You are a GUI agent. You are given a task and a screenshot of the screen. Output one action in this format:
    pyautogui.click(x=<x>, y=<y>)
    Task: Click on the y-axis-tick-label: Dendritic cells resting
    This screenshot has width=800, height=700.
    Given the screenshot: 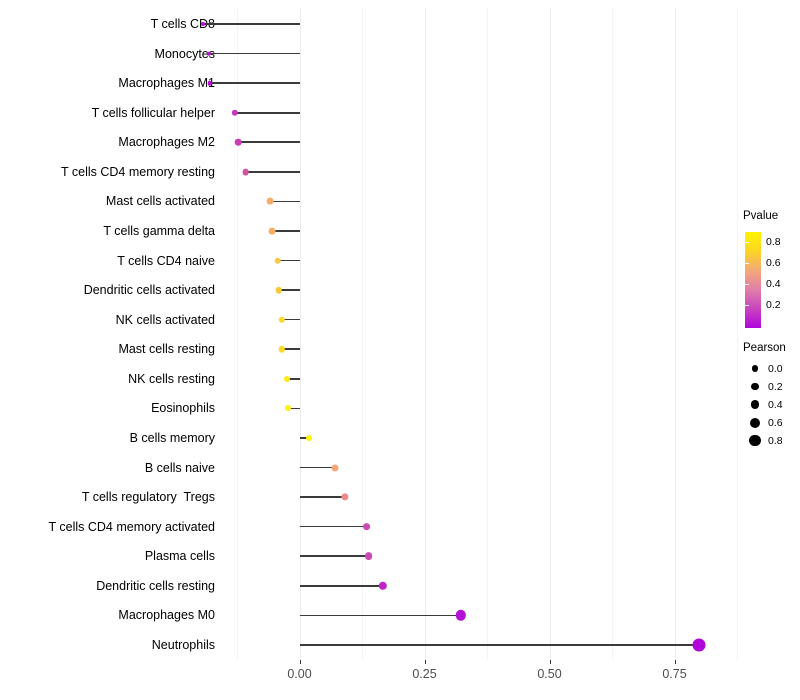 What is the action you would take?
    pyautogui.click(x=155, y=585)
    